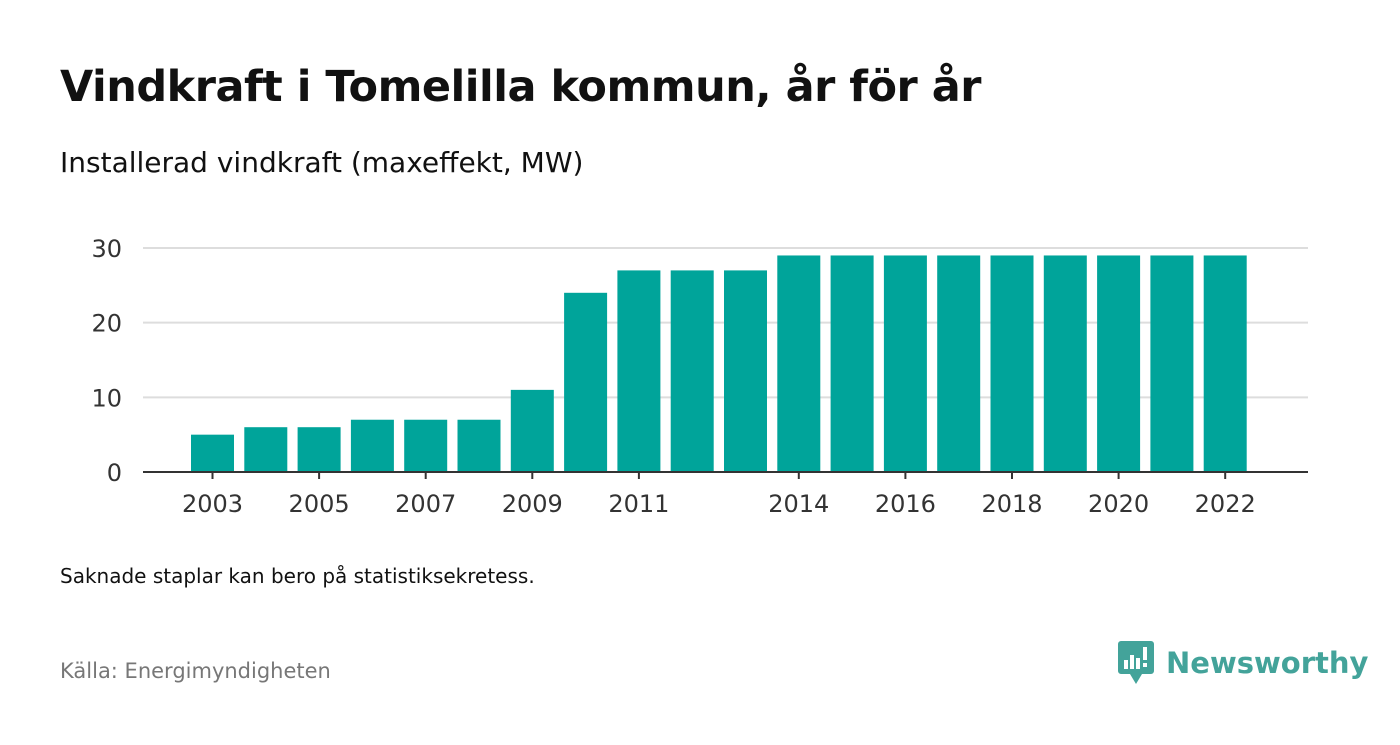 The height and width of the screenshot is (745, 1400). What do you see at coordinates (479, 445) in the screenshot?
I see `bar-2008` at bounding box center [479, 445].